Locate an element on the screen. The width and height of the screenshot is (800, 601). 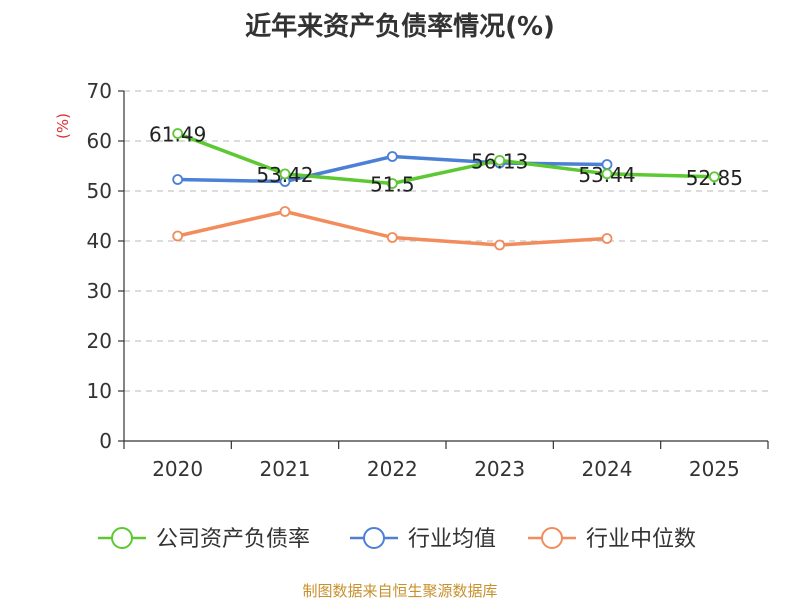
x-tick-label: 2024 is located at coordinates (607, 469).